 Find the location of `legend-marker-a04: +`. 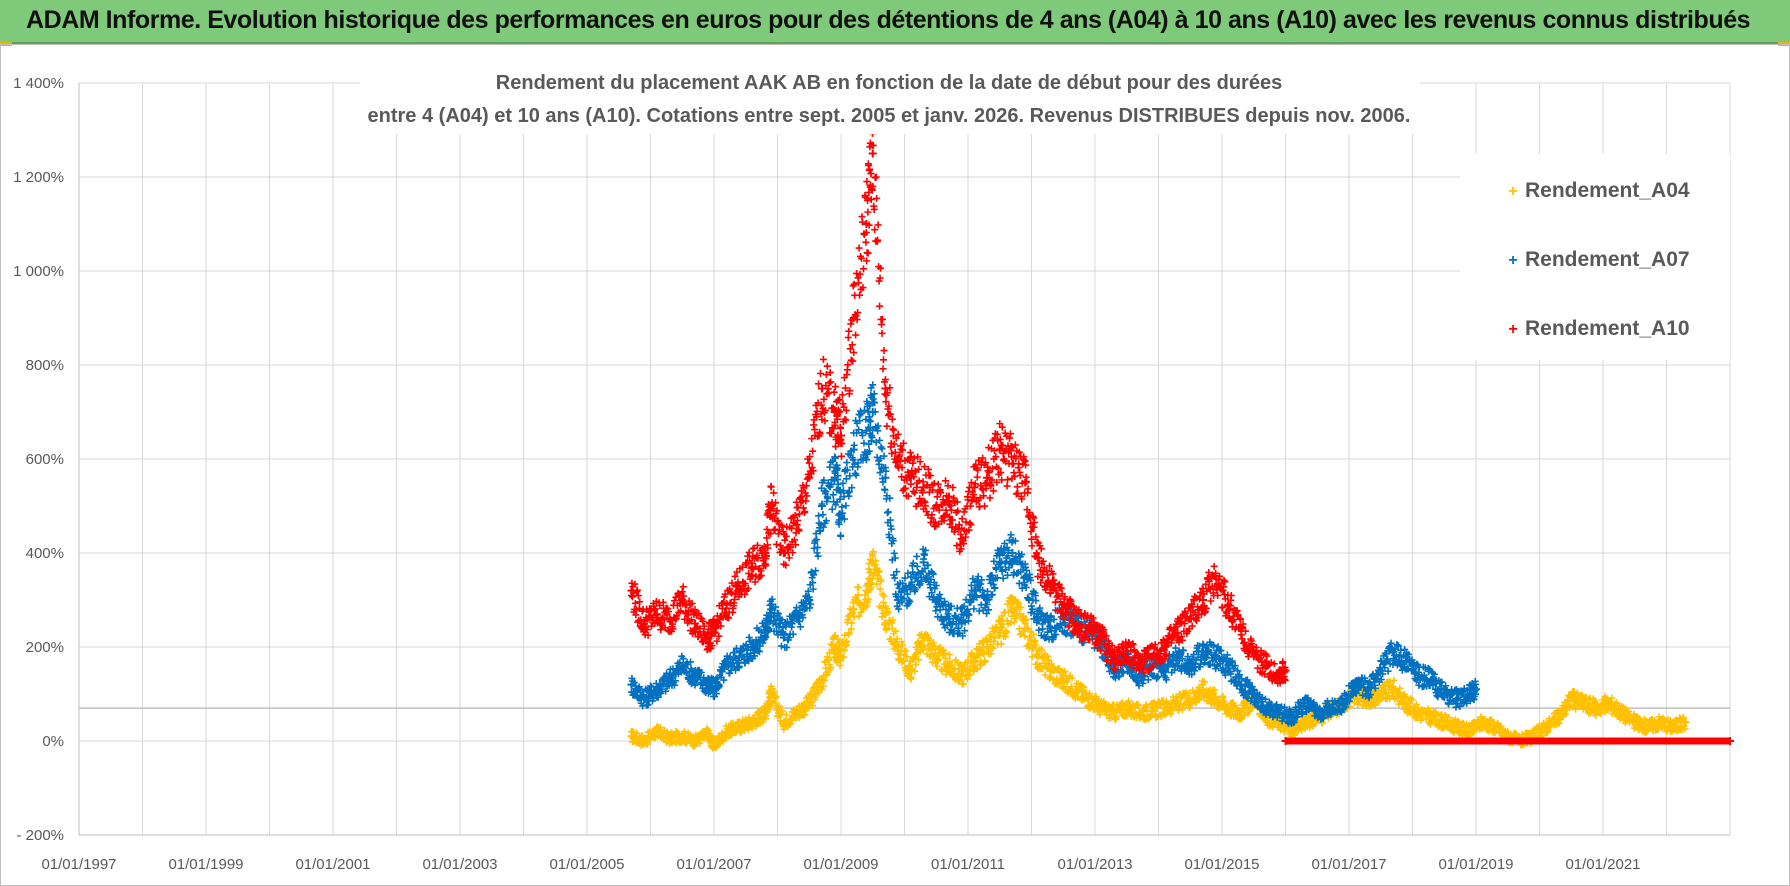

legend-marker-a04: + is located at coordinates (1512, 191).